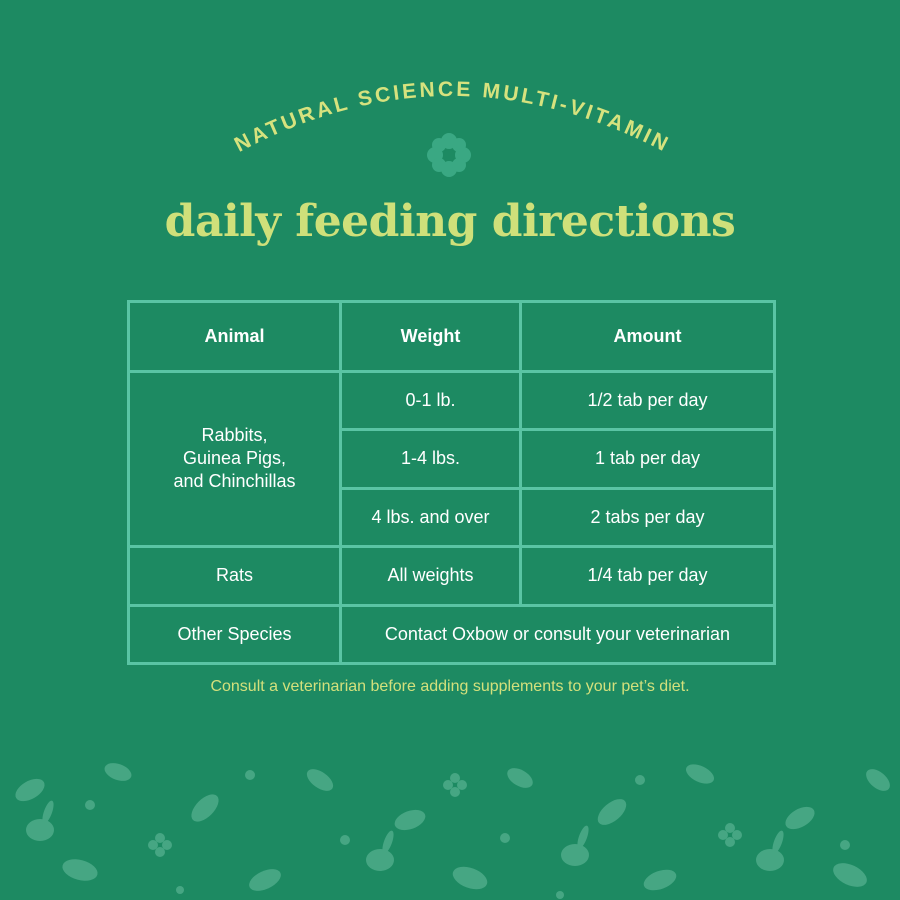 Image resolution: width=900 pixels, height=900 pixels. I want to click on animal-line: and Chinchillas, so click(234, 481).